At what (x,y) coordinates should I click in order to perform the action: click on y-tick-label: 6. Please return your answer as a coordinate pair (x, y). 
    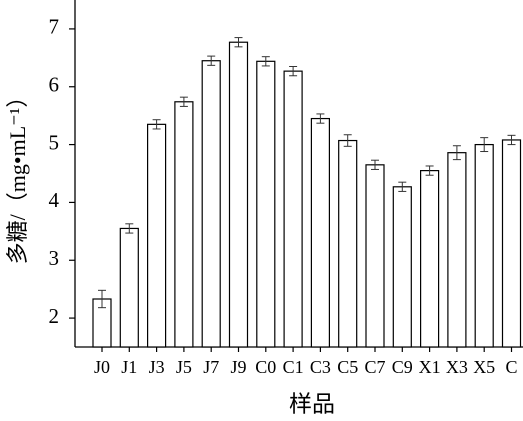
    Looking at the image, I should click on (54, 85).